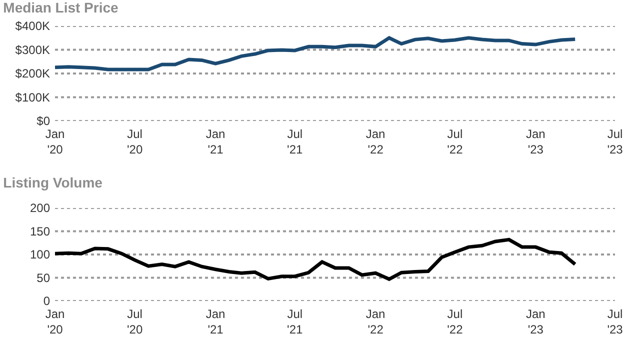 This screenshot has width=633, height=350. I want to click on y-tick-label: 150, so click(40, 231).